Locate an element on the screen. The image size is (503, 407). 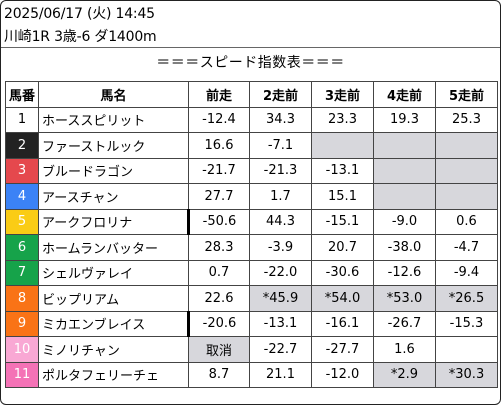
speed-index-cell: 23.3 is located at coordinates (342, 119).